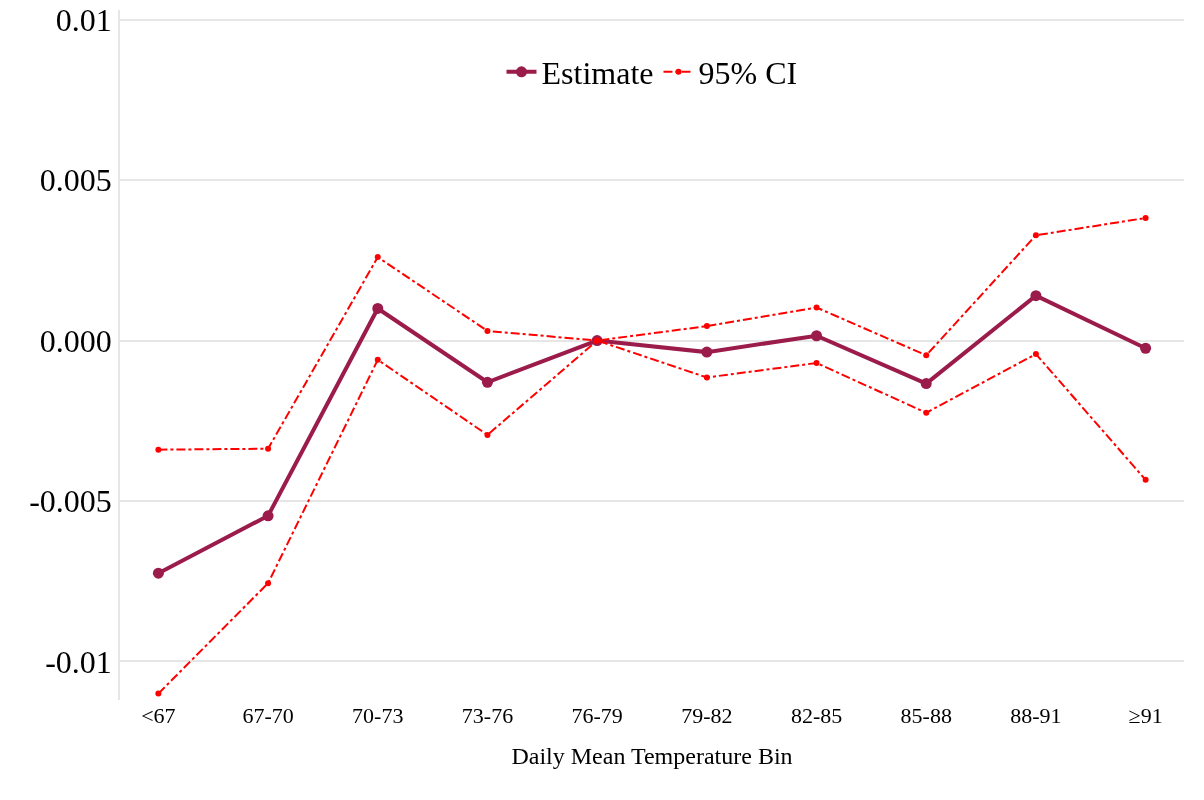  What do you see at coordinates (597, 715) in the screenshot?
I see `x-tick-label: 76-79` at bounding box center [597, 715].